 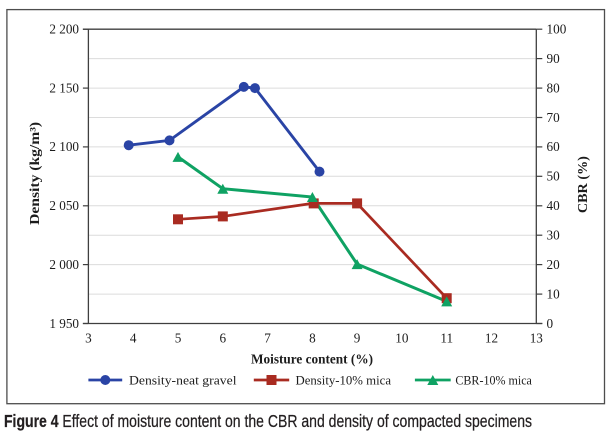 I want to click on svg-text: 2 100, so click(x=64, y=146).